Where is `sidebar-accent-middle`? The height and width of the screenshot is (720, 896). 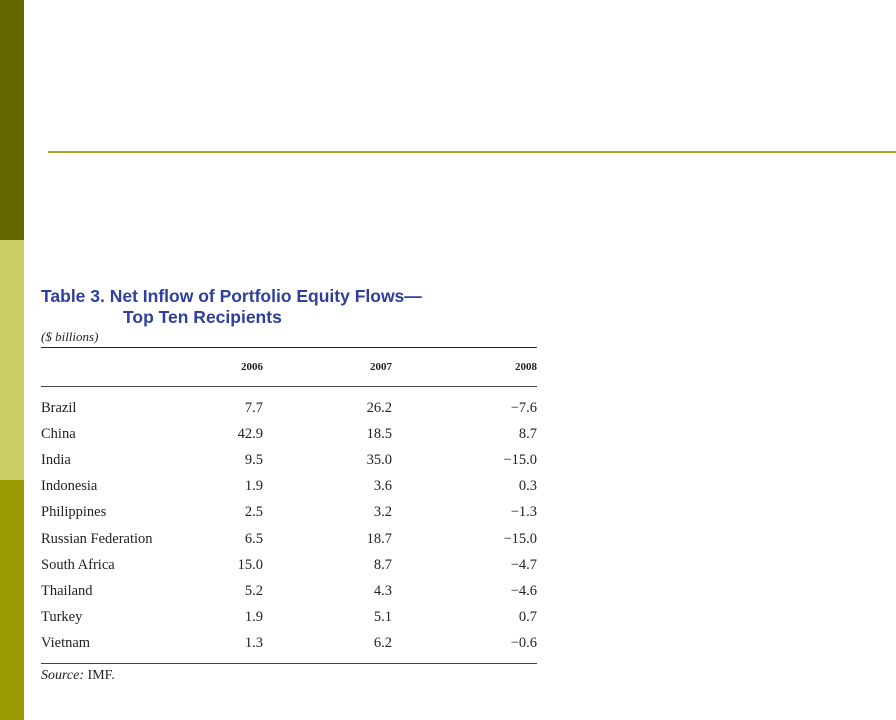
sidebar-accent-middle is located at coordinates (12, 360).